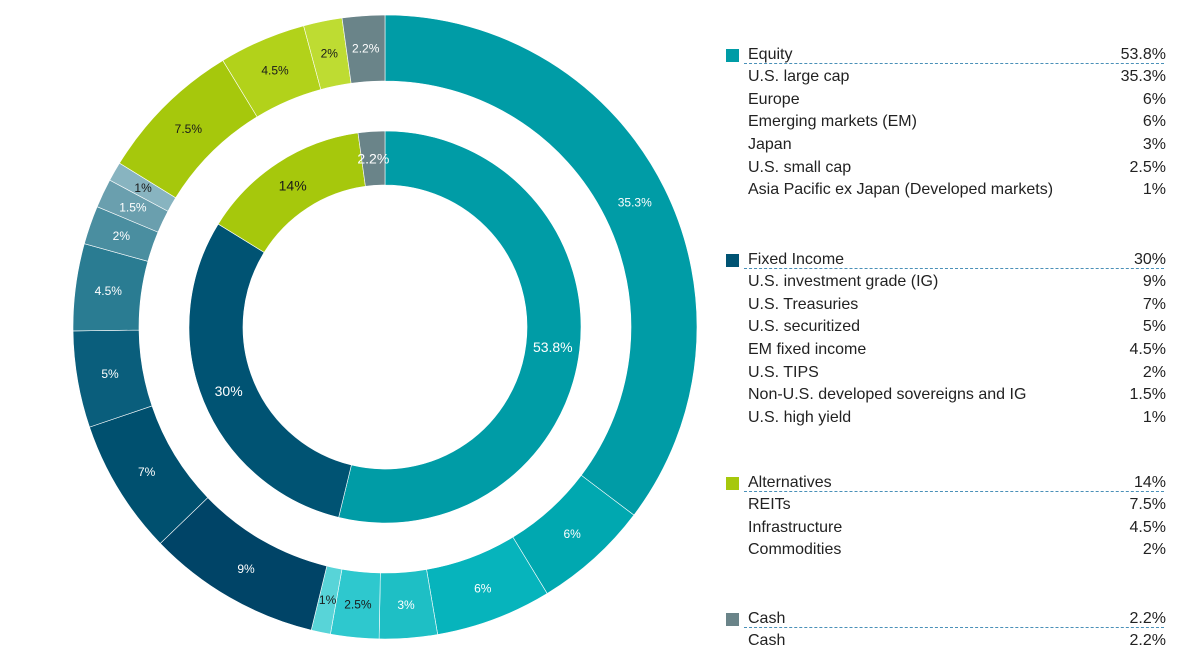 This screenshot has width=1200, height=671. Describe the element at coordinates (800, 167) in the screenshot. I see `legend-item-label: U.S. small cap` at that location.